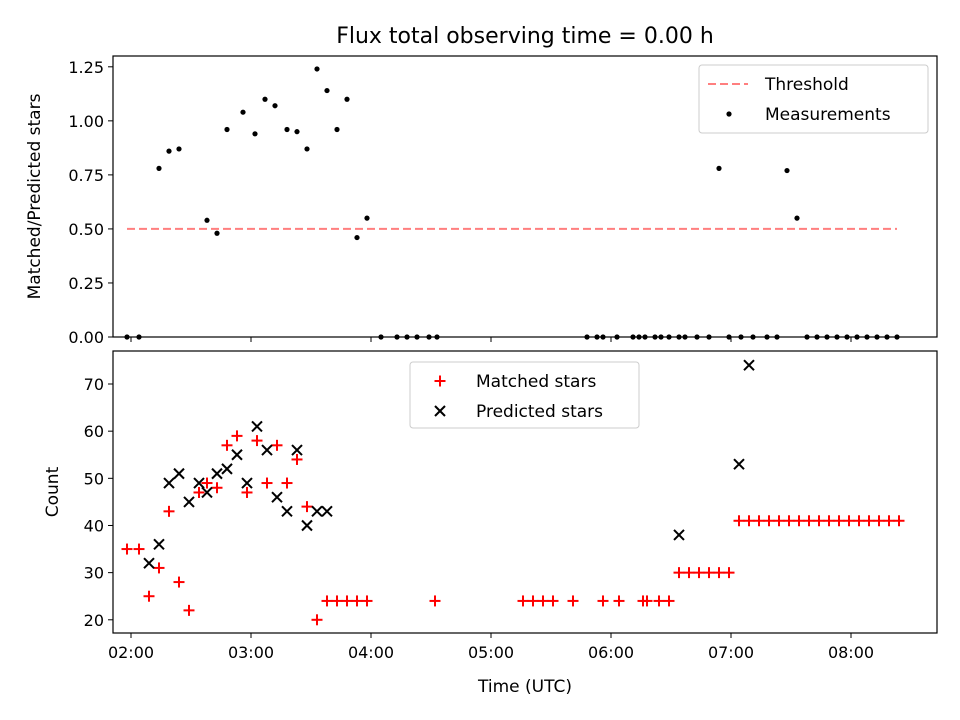  What do you see at coordinates (35, 196) in the screenshot?
I see `y-axis-label: Matched/Predicted stars` at bounding box center [35, 196].